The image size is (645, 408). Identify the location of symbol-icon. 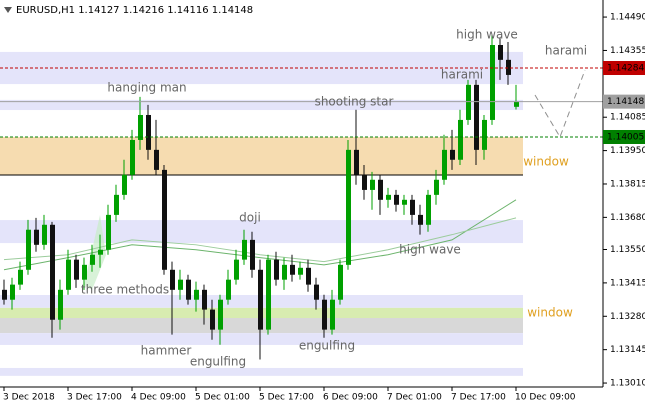
(8, 10).